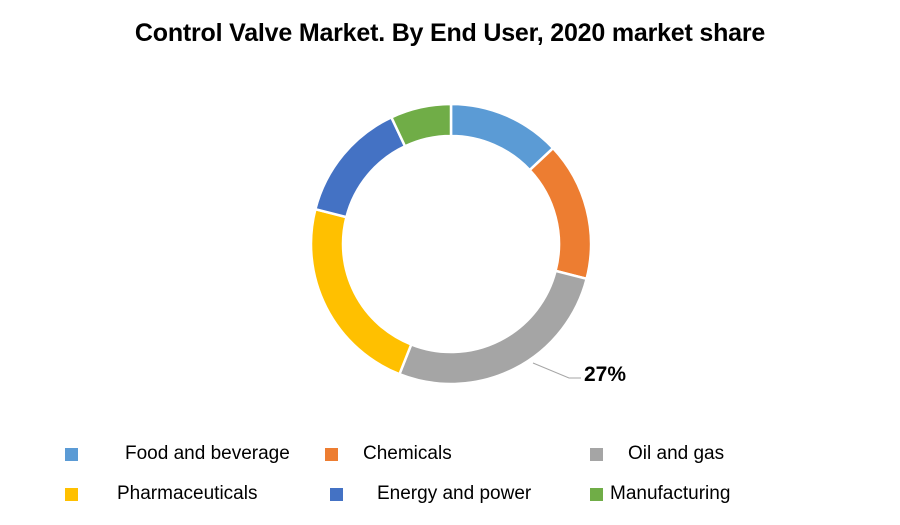  I want to click on legend-swatch-oil-and-gas, so click(596, 454).